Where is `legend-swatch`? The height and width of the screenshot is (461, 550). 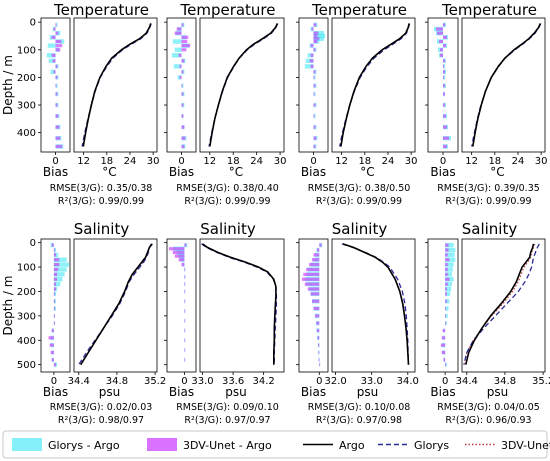 legend-swatch is located at coordinates (27, 444).